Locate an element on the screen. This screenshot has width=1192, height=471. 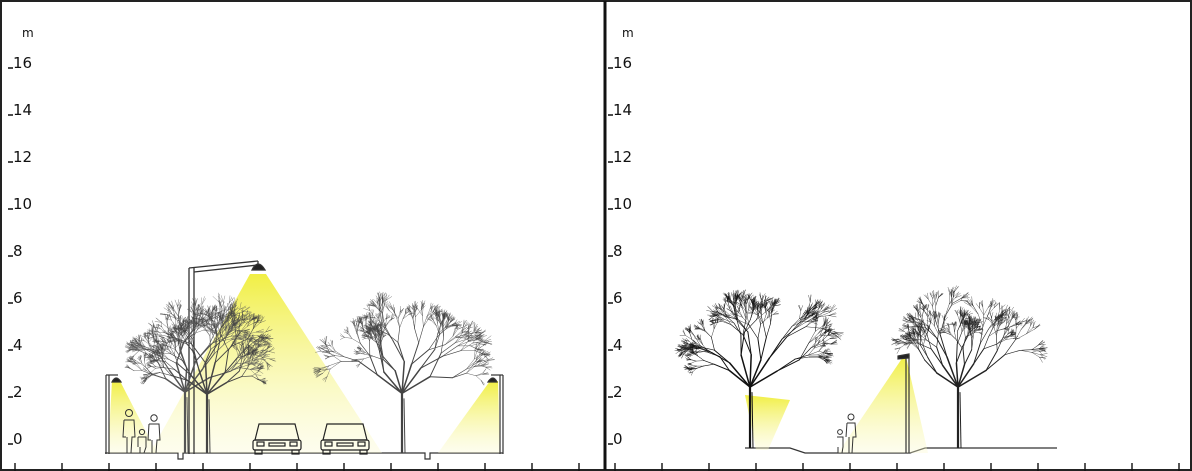
axis-tick-label: 12 is located at coordinates (622, 157).